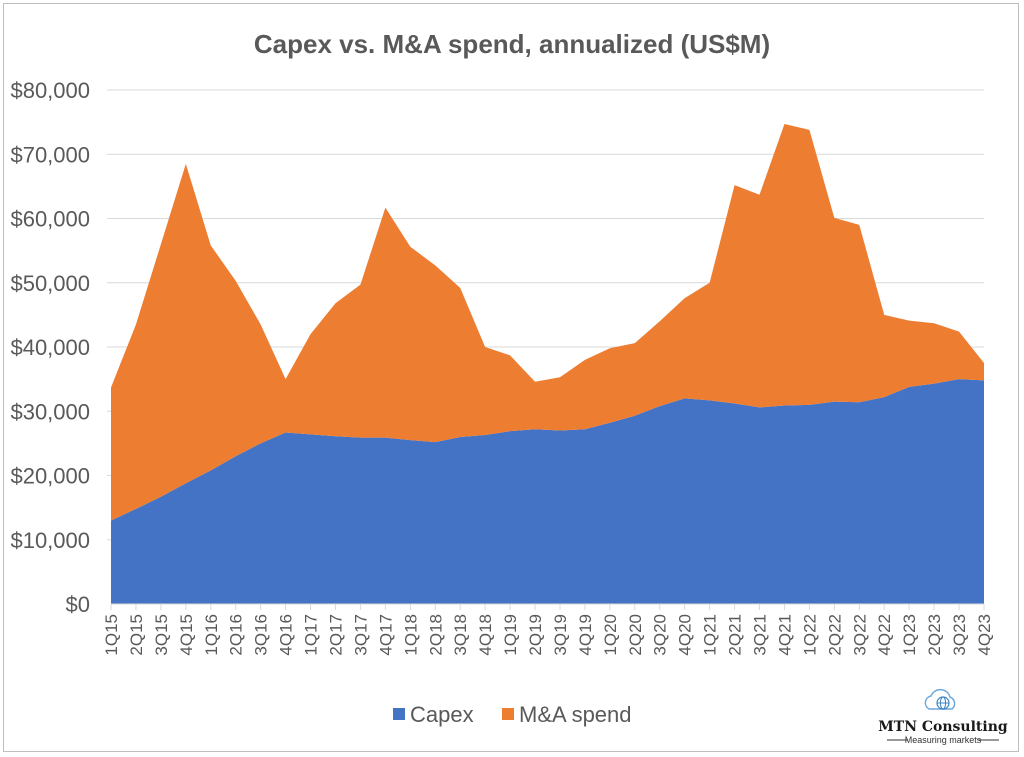 Image resolution: width=1024 pixels, height=757 pixels. What do you see at coordinates (311, 635) in the screenshot?
I see `x-tick-label: 1Q17` at bounding box center [311, 635].